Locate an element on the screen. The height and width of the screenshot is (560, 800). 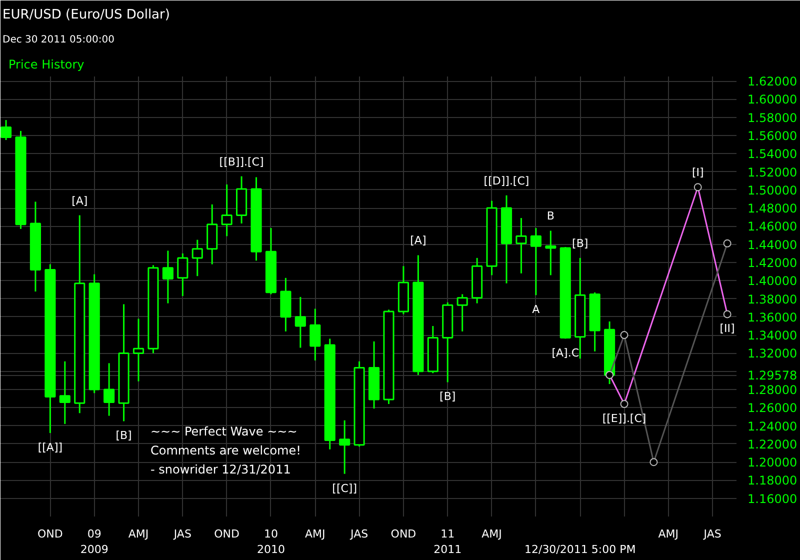
text: Price History is located at coordinates (46, 65).